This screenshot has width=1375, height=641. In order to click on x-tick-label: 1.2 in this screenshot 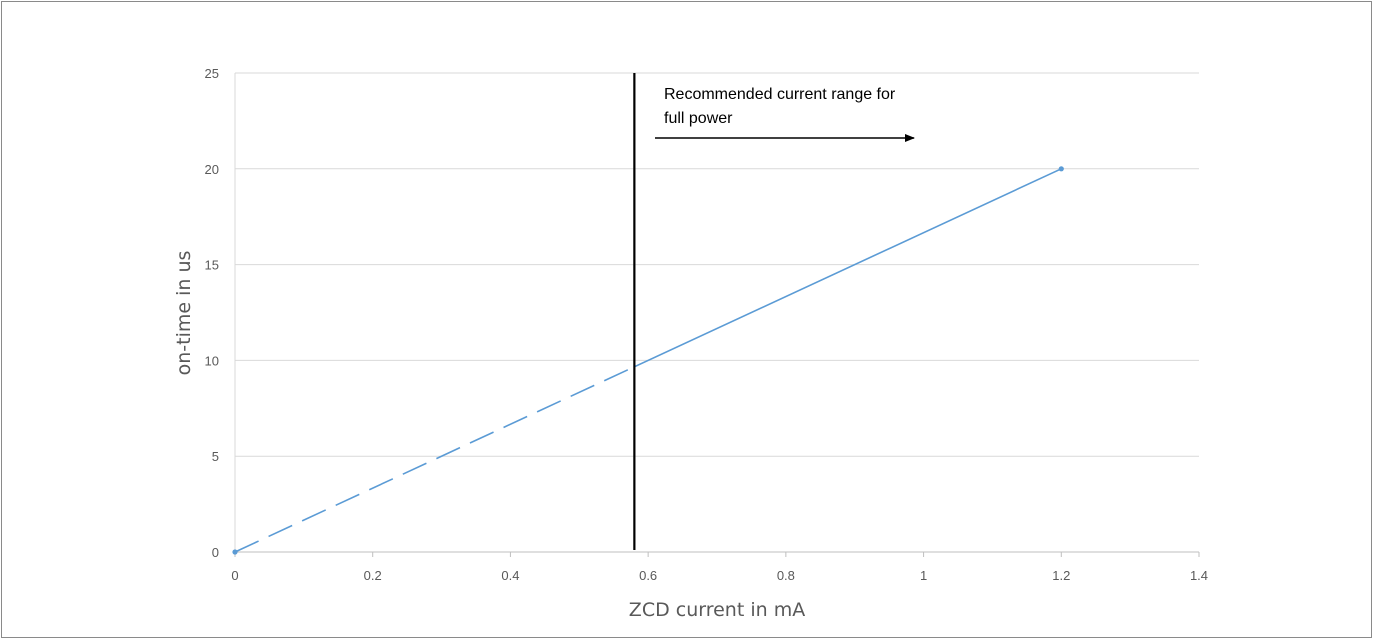, I will do `click(1061, 575)`.